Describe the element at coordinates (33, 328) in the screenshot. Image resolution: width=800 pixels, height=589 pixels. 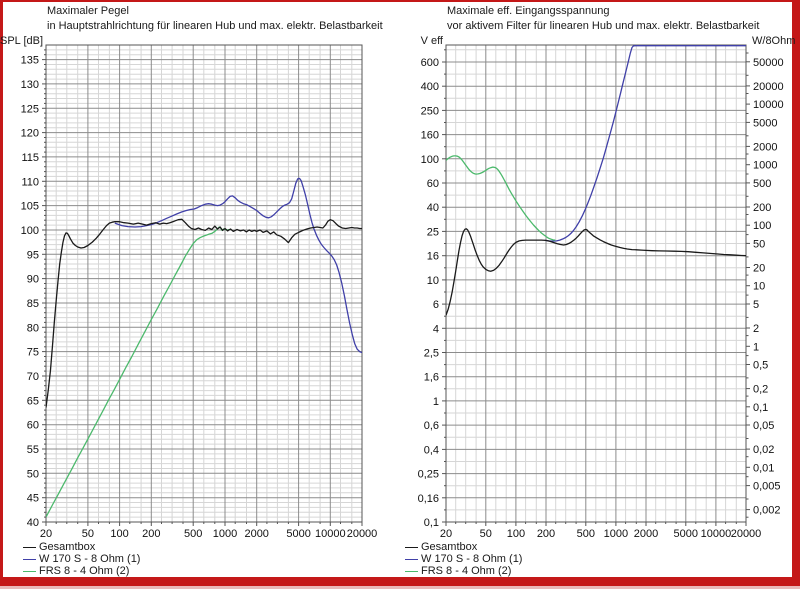
I see `tick-label: 80` at that location.